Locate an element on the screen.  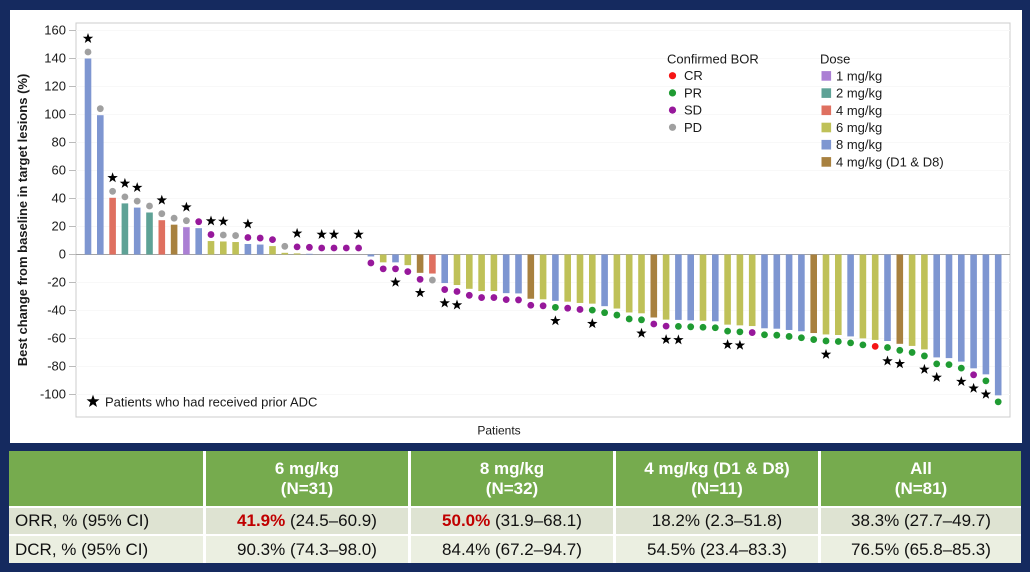
svg-text: 0 is located at coordinates (62, 254).